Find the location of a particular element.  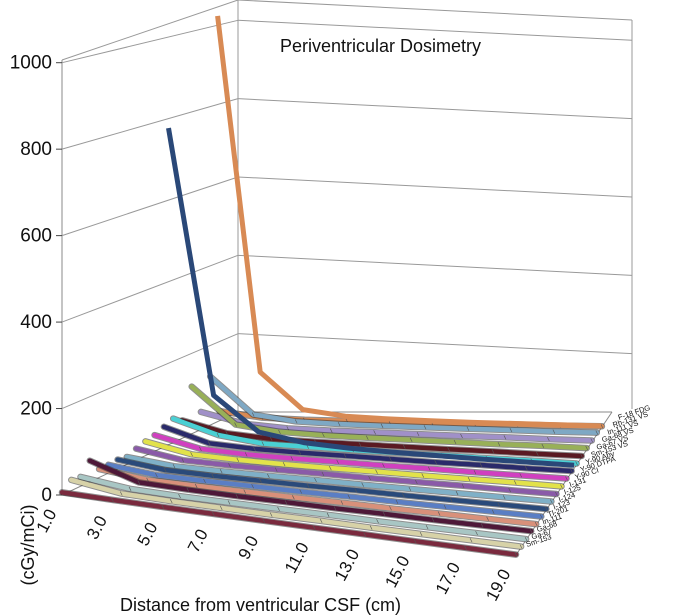

x-tick-label: 15.0 is located at coordinates (397, 572).